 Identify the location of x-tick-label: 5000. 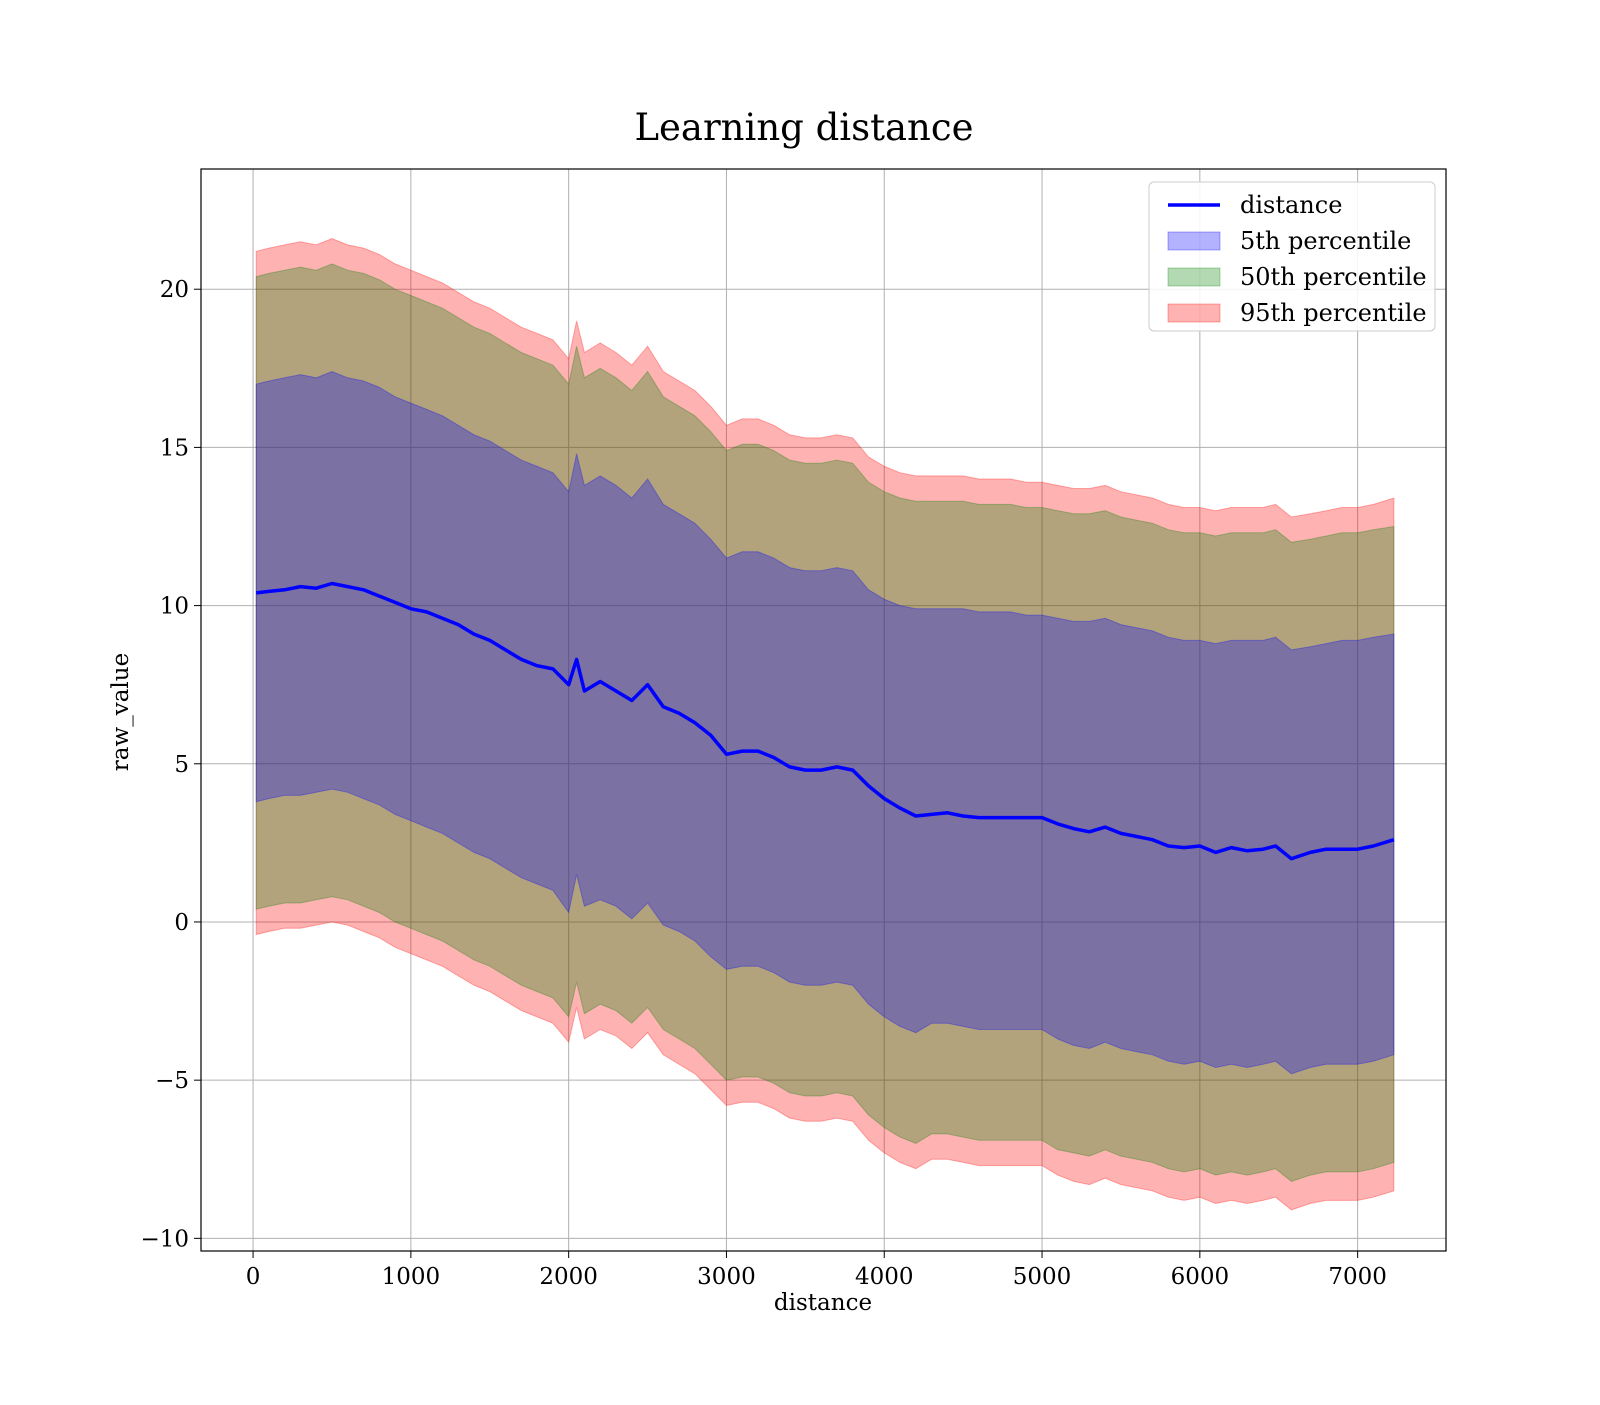
(1042, 1277).